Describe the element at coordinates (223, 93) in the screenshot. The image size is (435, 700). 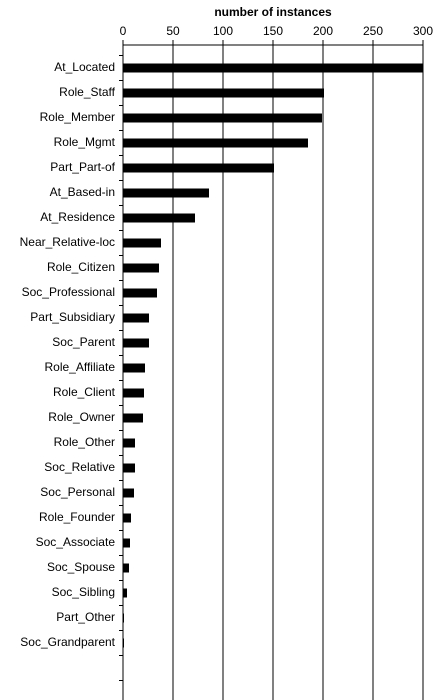
I see `bar-Role_Staff` at that location.